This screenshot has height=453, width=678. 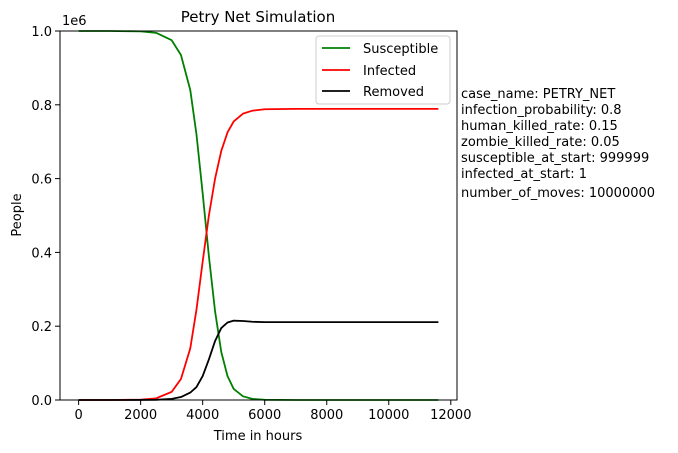 I want to click on legend-label-susceptible: Susceptible, so click(x=400, y=49).